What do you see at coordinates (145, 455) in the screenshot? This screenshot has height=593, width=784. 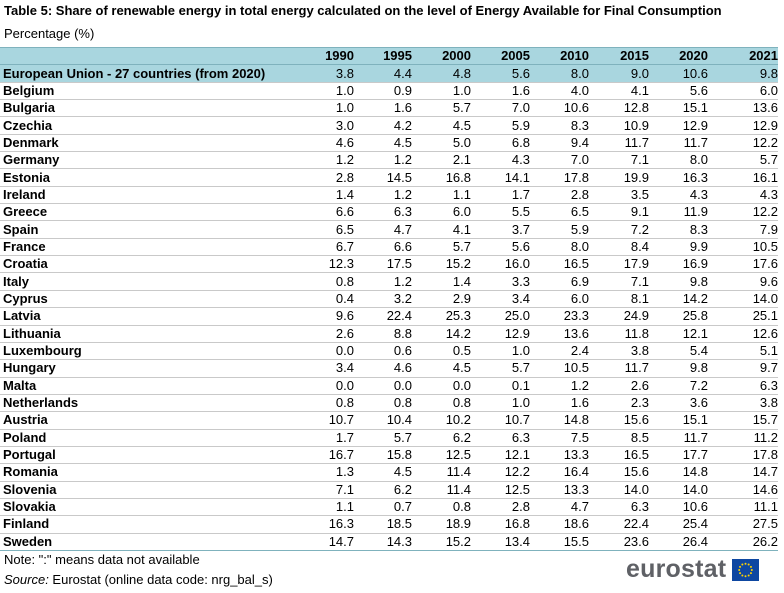 I see `row-label: Portugal` at bounding box center [145, 455].